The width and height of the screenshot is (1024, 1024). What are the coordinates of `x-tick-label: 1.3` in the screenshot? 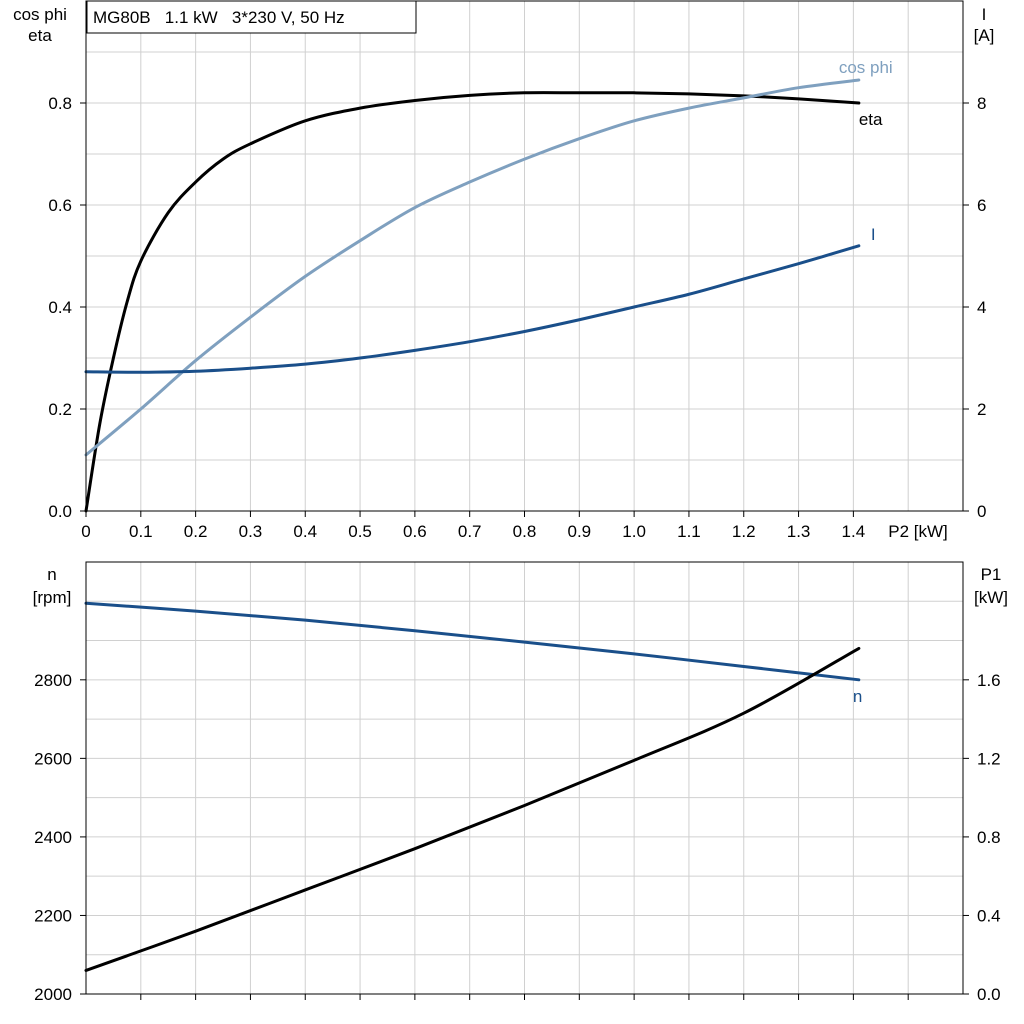 It's located at (799, 531).